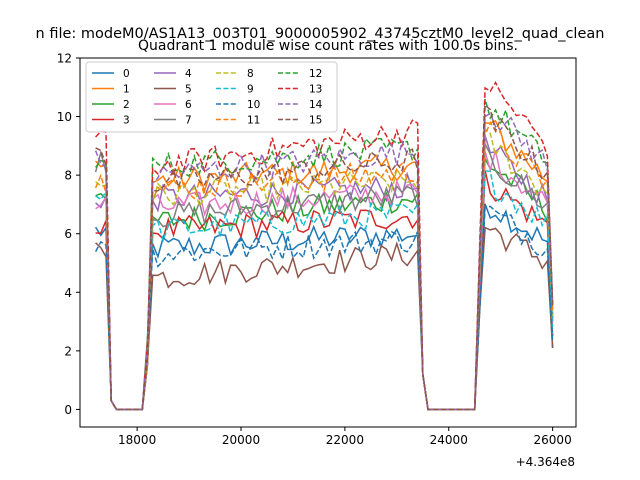  I want to click on legend-label-9: 9, so click(250, 90).